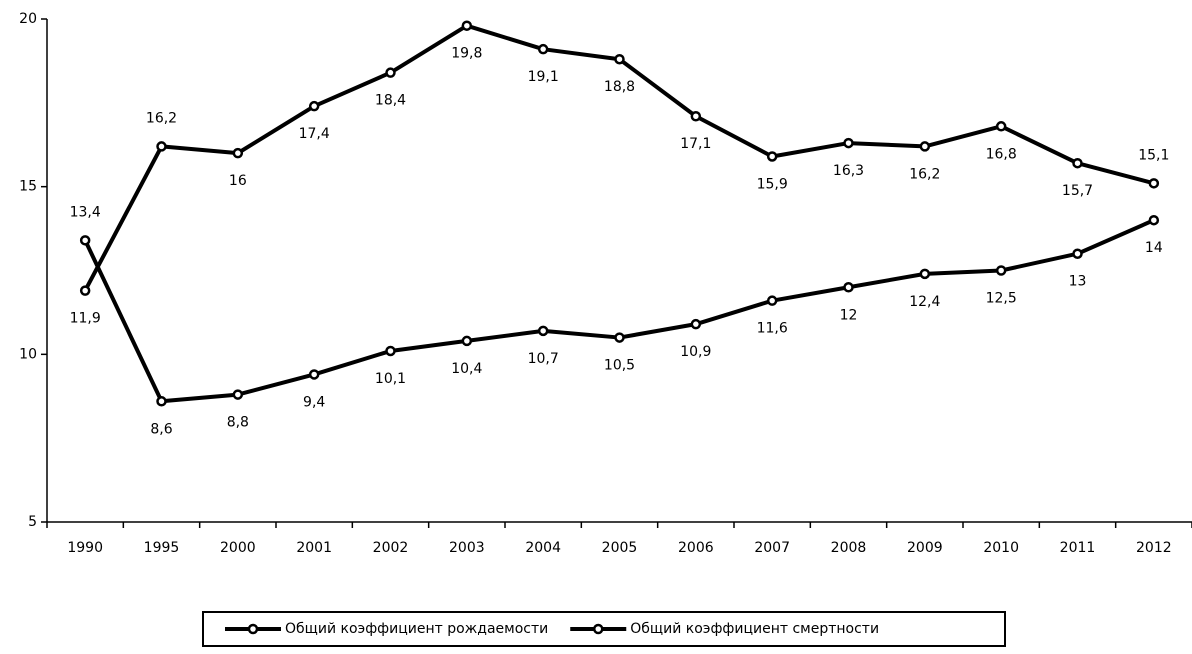  Describe the element at coordinates (1001, 548) in the screenshot. I see `x-tick-label: 2010` at that location.